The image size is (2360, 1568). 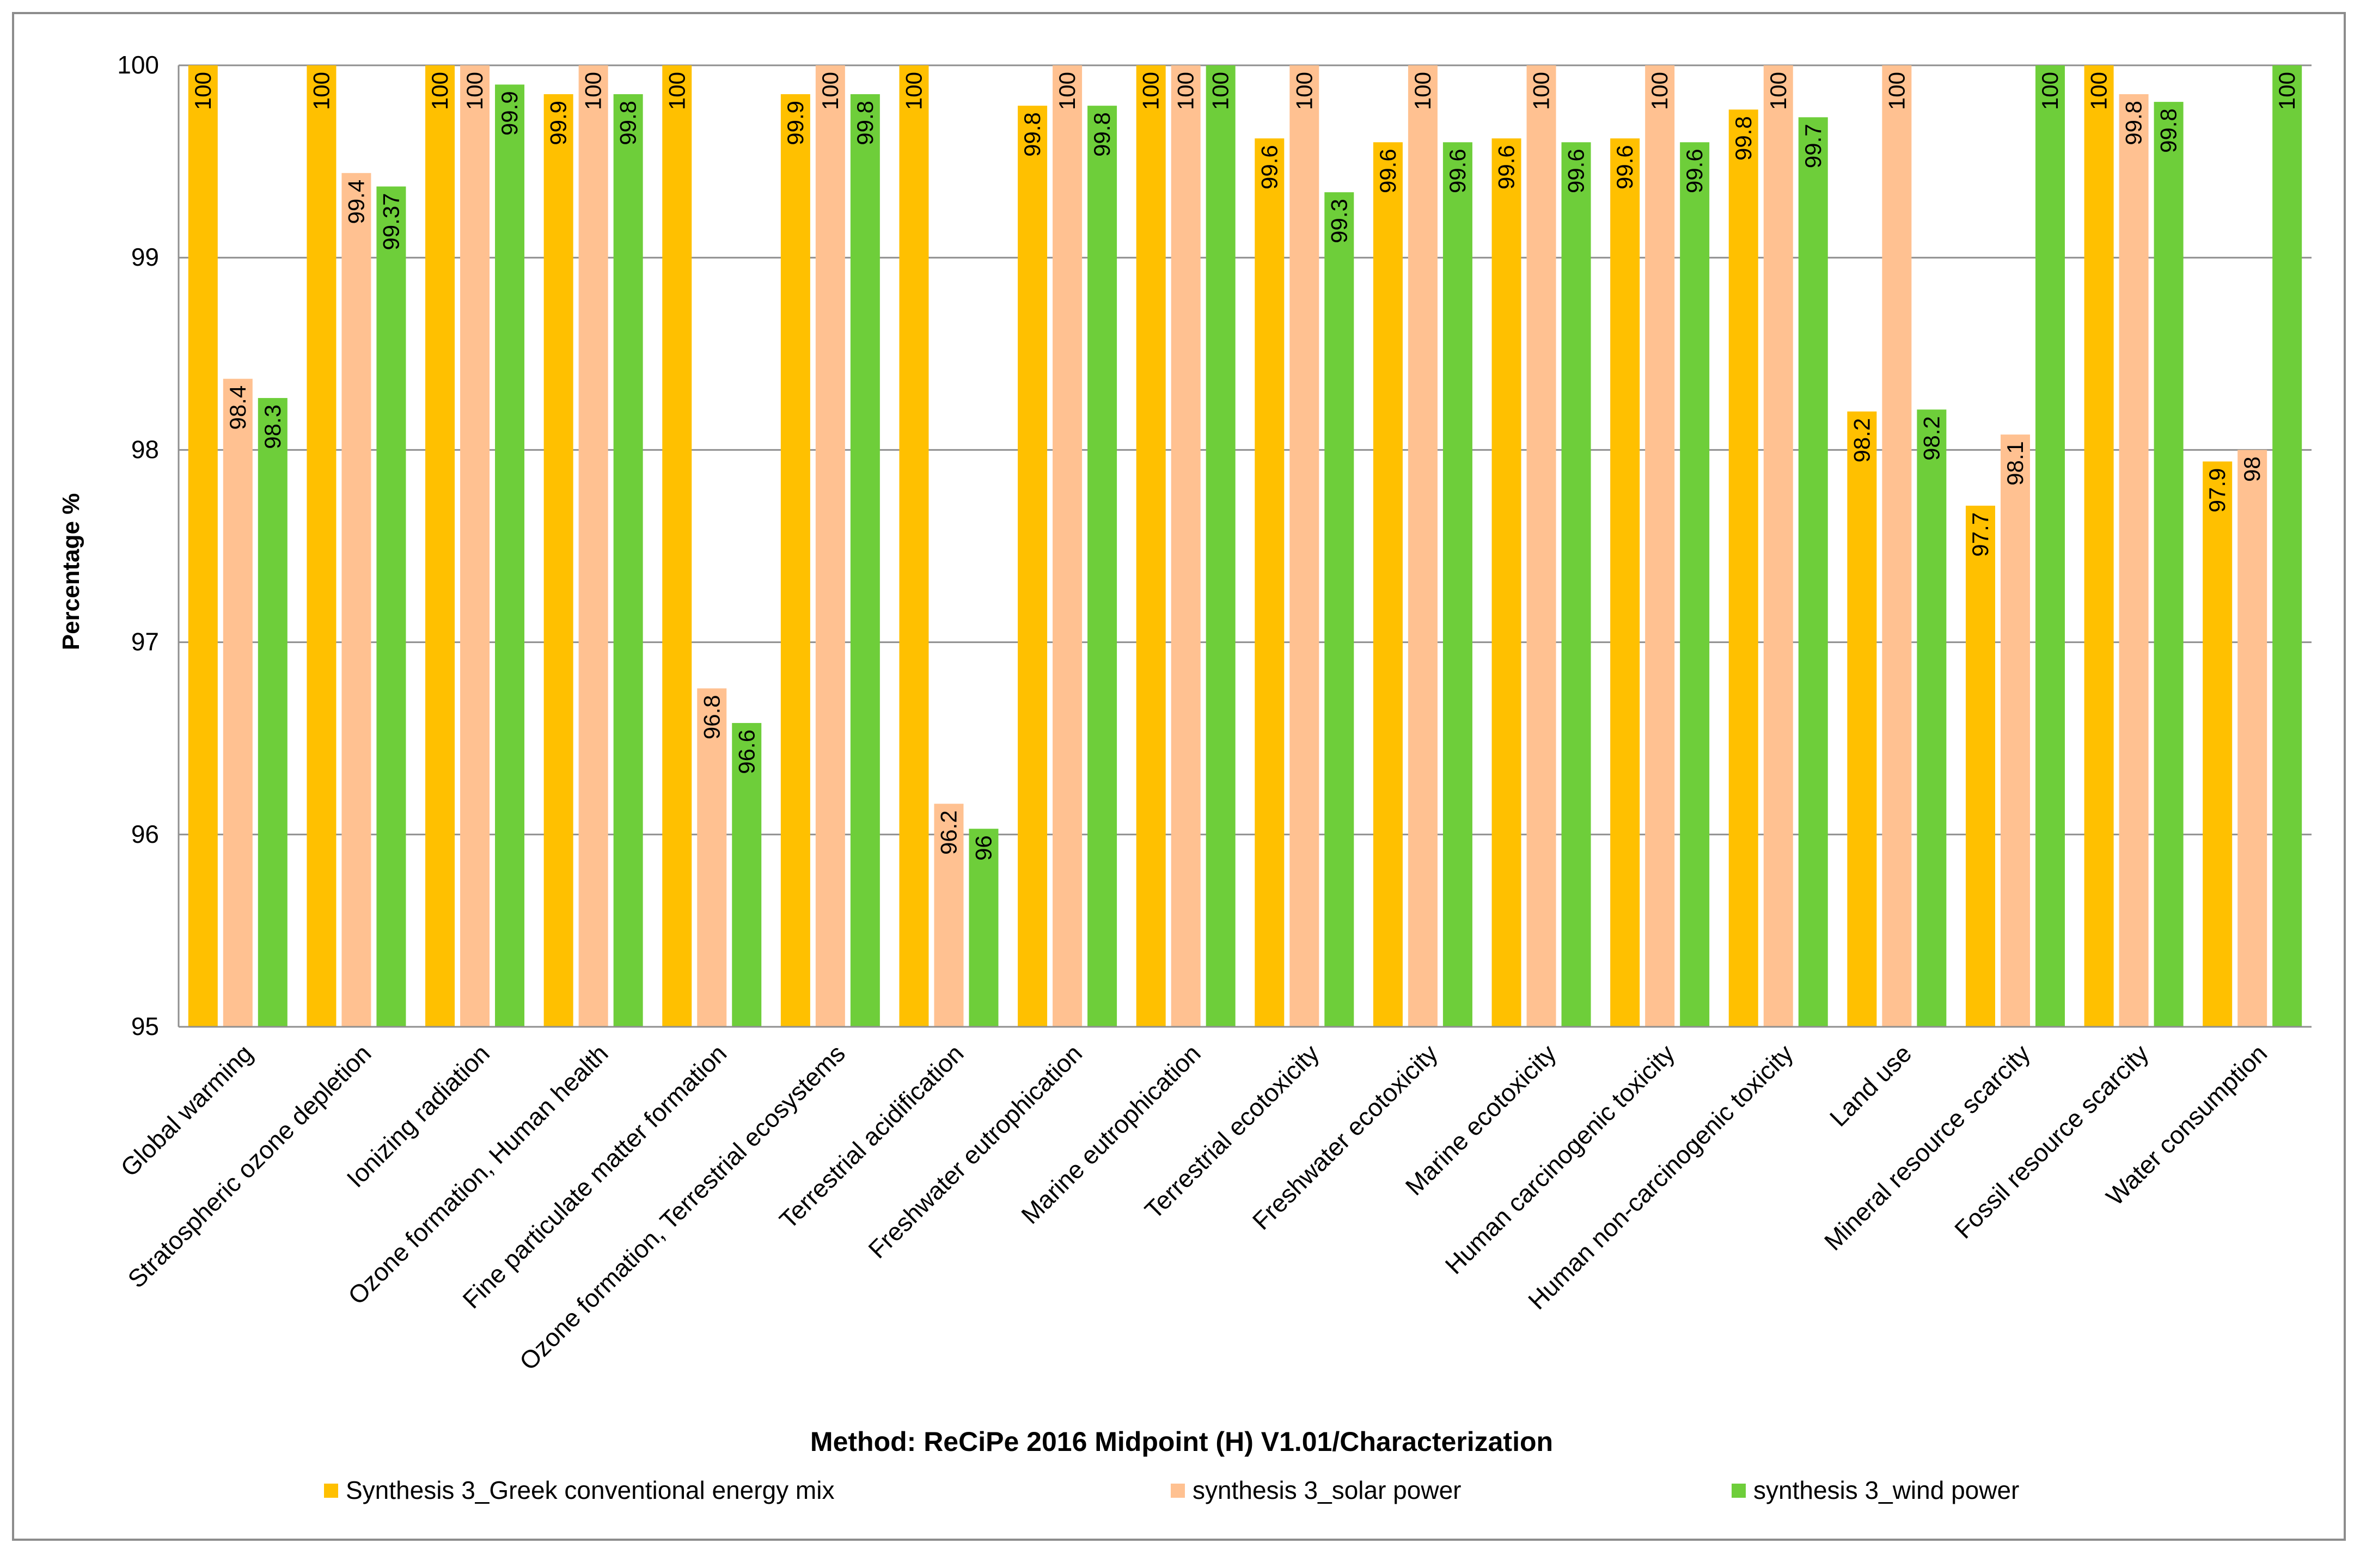 I want to click on y-tick-label: 99, so click(x=145, y=257).